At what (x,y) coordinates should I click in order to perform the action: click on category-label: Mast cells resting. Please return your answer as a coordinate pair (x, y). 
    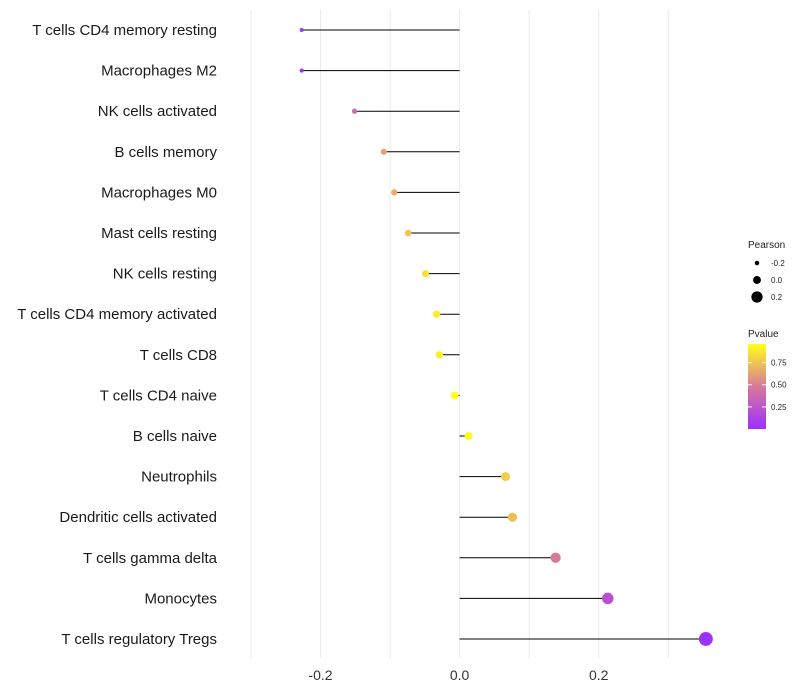
    Looking at the image, I should click on (159, 233).